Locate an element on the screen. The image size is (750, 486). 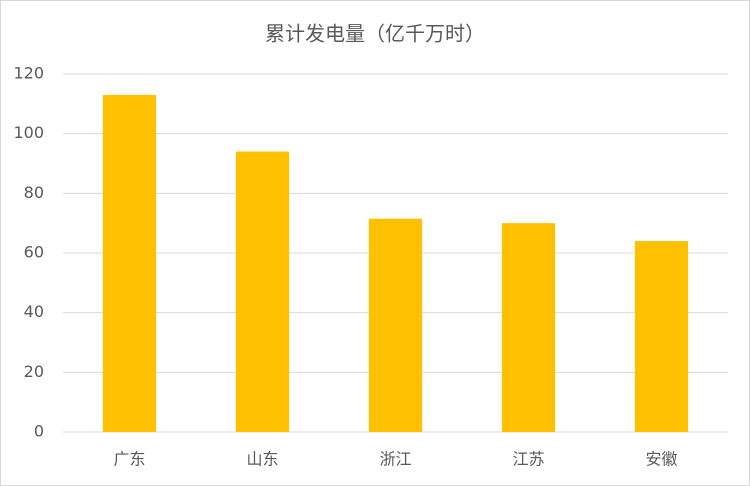
y-tick-label: 40 is located at coordinates (34, 311).